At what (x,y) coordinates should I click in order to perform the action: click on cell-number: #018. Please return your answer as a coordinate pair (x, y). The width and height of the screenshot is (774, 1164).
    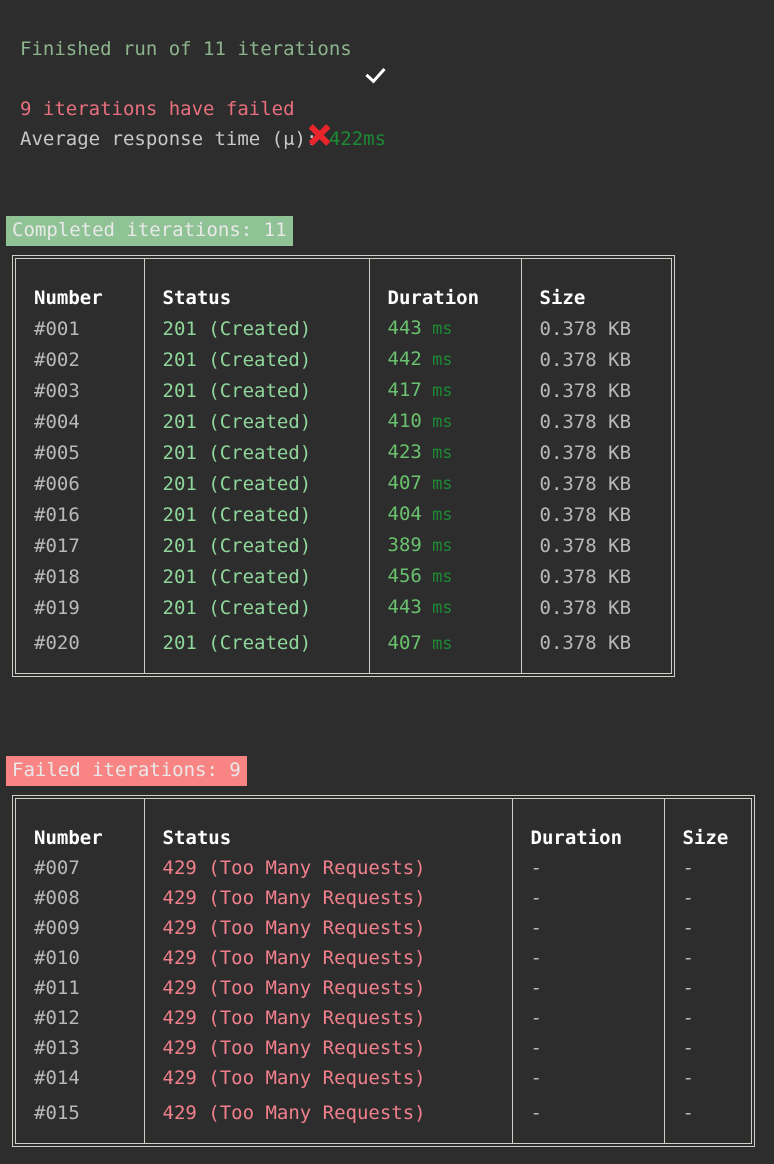
    Looking at the image, I should click on (57, 576).